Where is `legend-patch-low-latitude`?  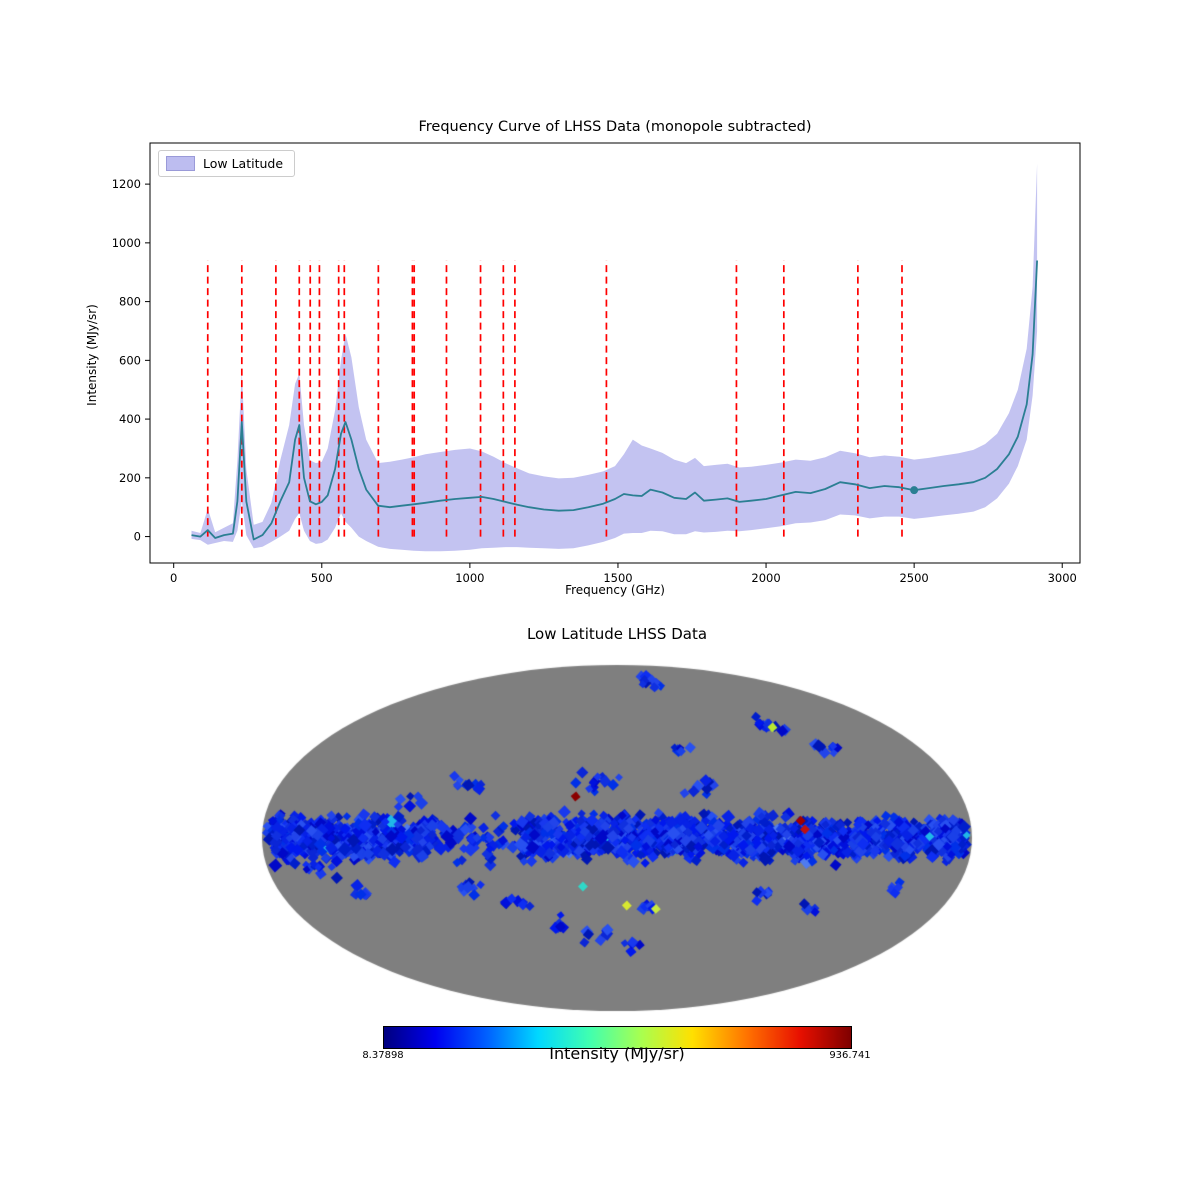 legend-patch-low-latitude is located at coordinates (180, 163).